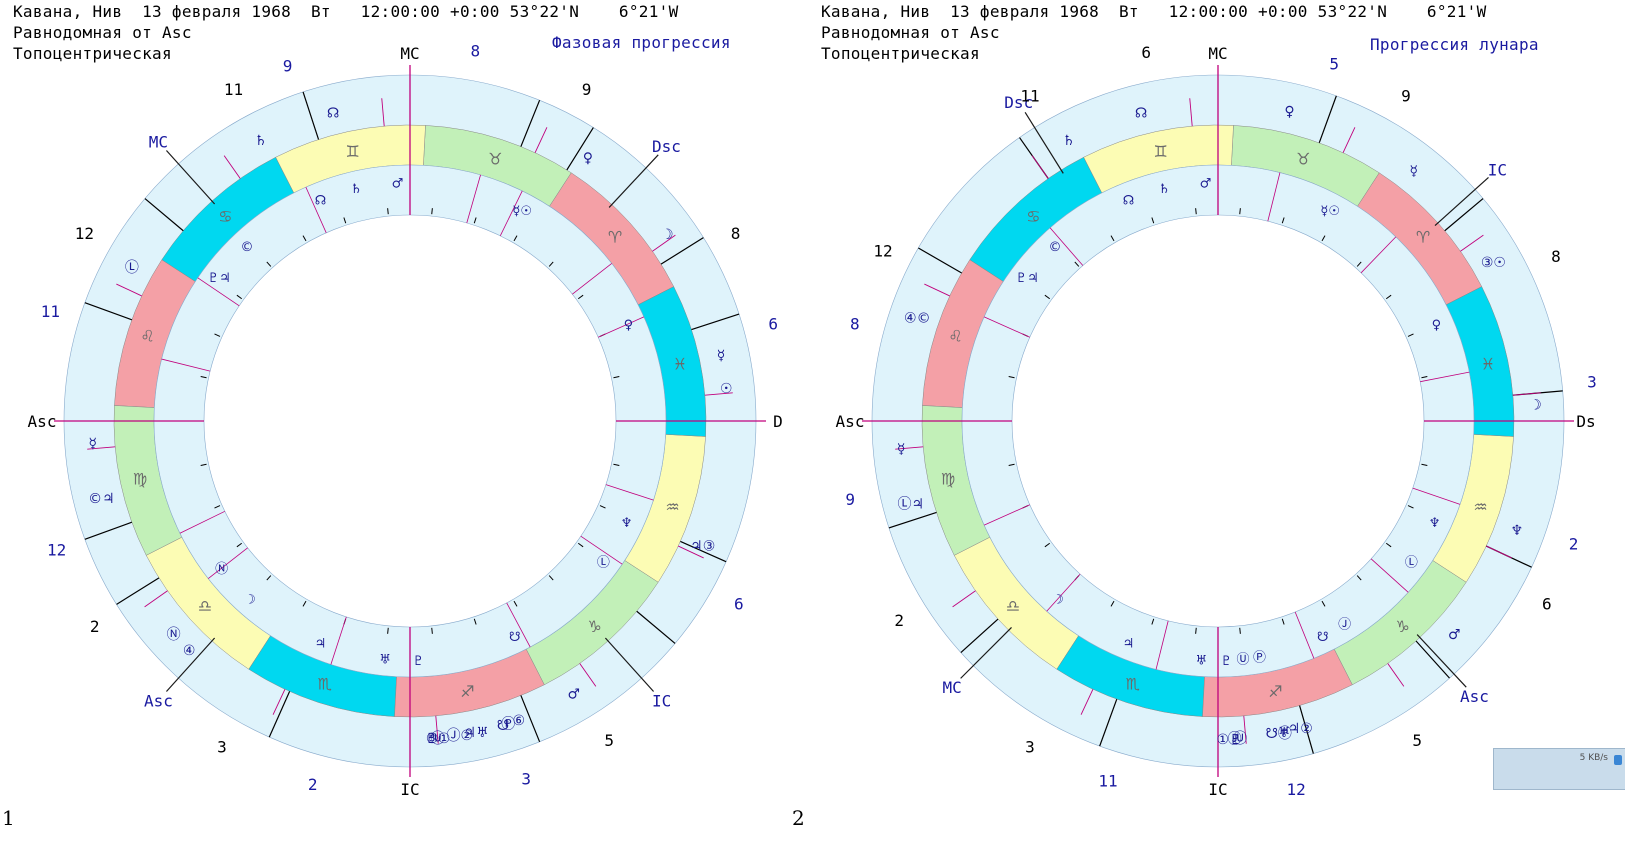 This screenshot has height=854, width=1625. Describe the element at coordinates (1026, 278) in the screenshot. I see `inner-planet-glyph: ♇♃` at that location.